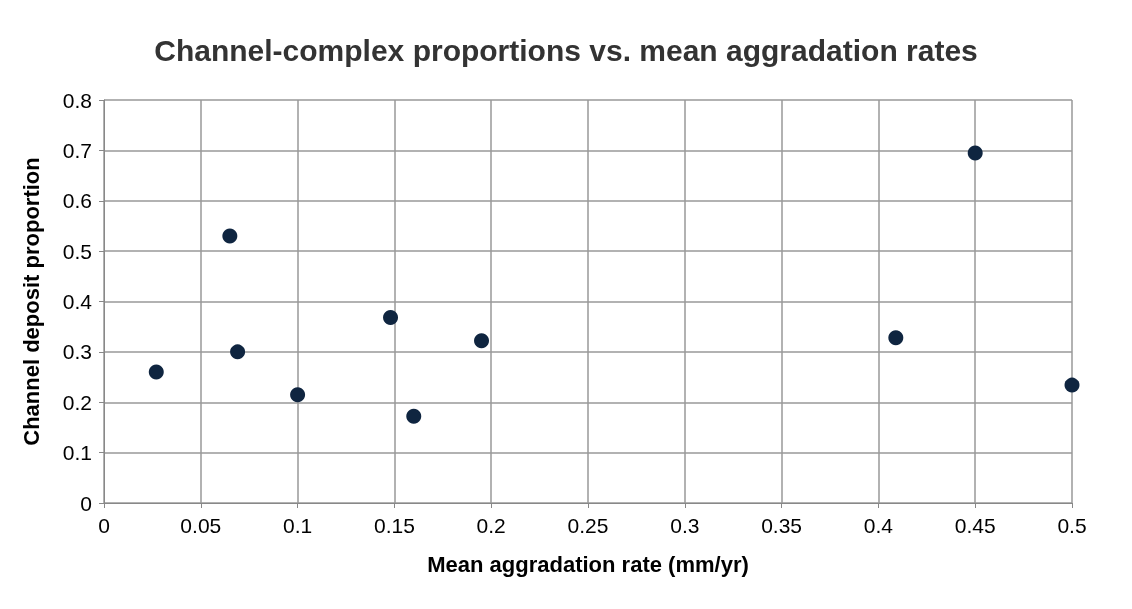 This screenshot has width=1132, height=609. I want to click on y-tick-label: 0.8, so click(77, 100).